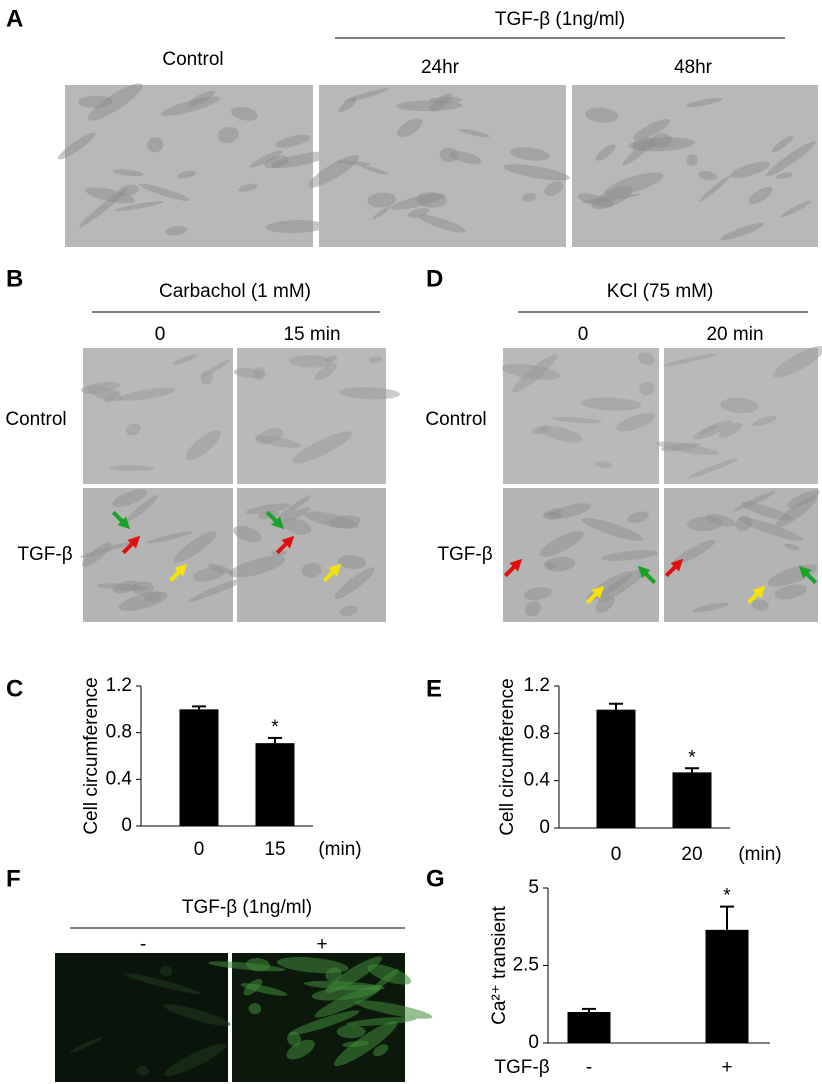 The height and width of the screenshot is (1084, 822). I want to click on x-unit: (min), so click(759, 854).